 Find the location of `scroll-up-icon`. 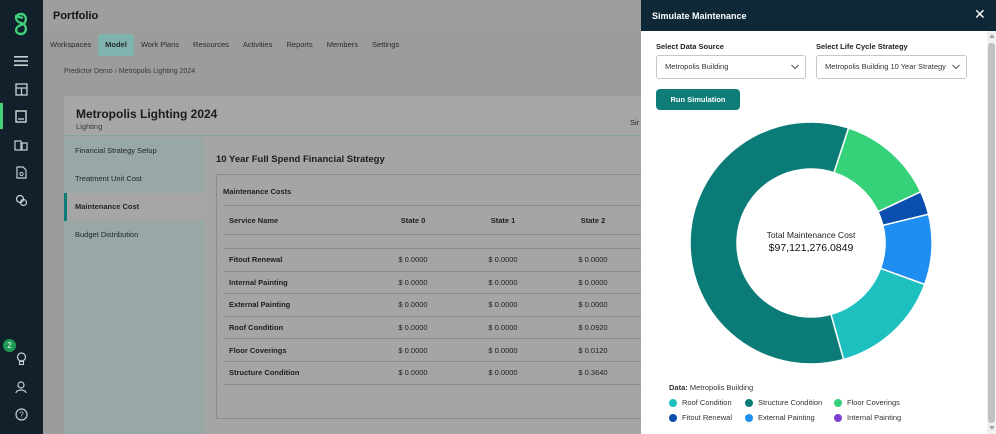

scroll-up-icon is located at coordinates (992, 36).